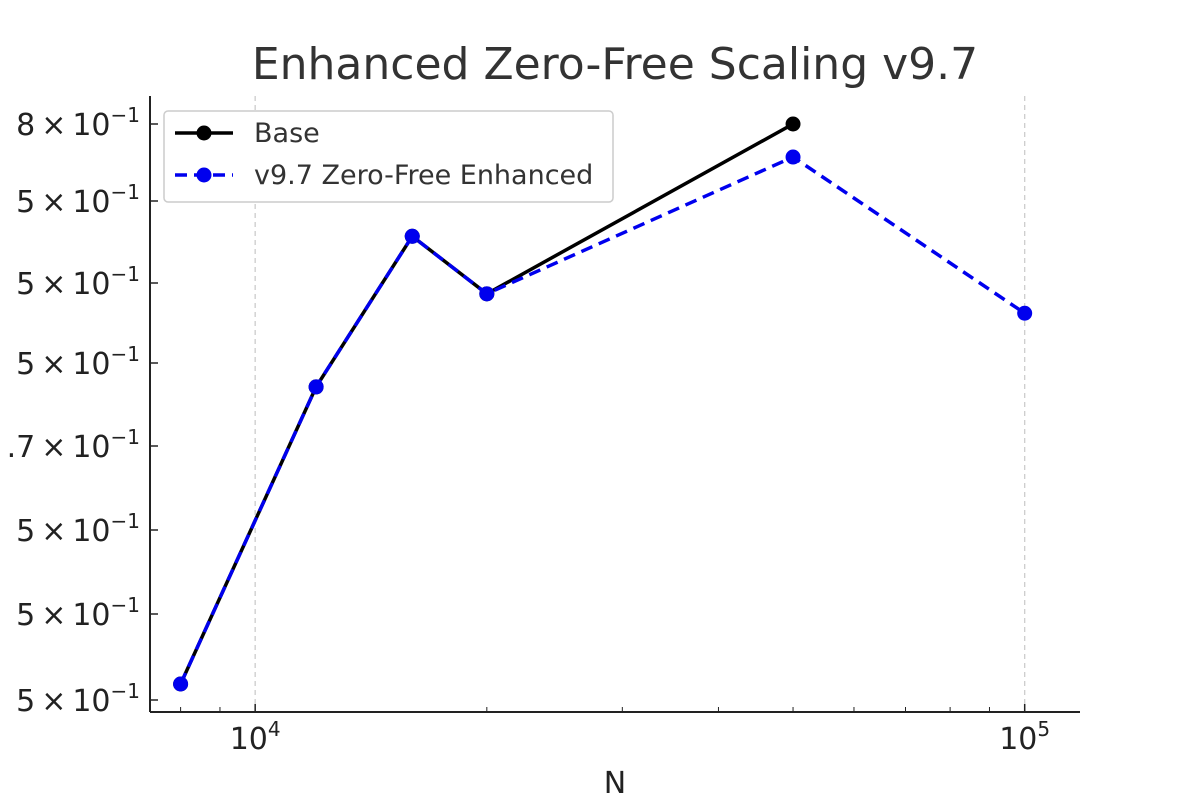  I want to click on legend-item: Base, so click(247, 133).